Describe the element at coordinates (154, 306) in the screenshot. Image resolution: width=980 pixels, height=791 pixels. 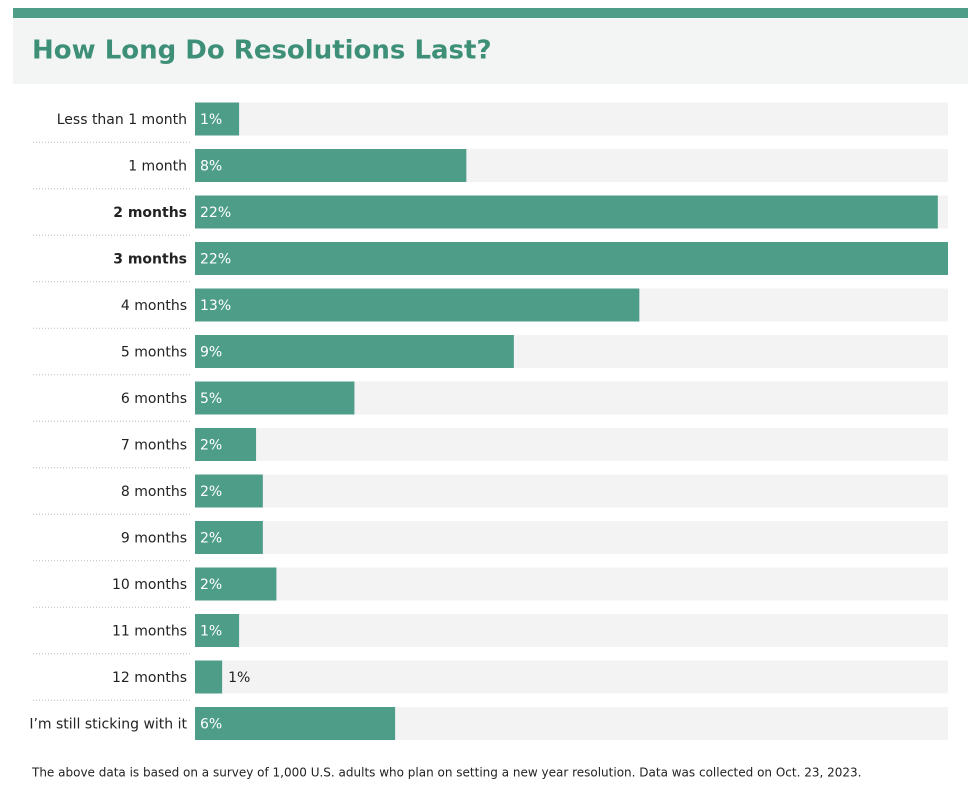
I see `category-label: 4 months` at that location.